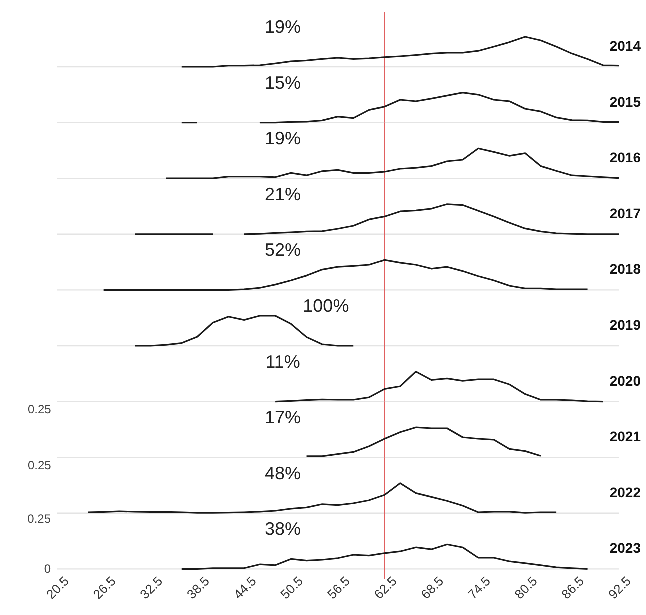 Image resolution: width=646 pixels, height=615 pixels. I want to click on chart-title: 2019, so click(626, 325).